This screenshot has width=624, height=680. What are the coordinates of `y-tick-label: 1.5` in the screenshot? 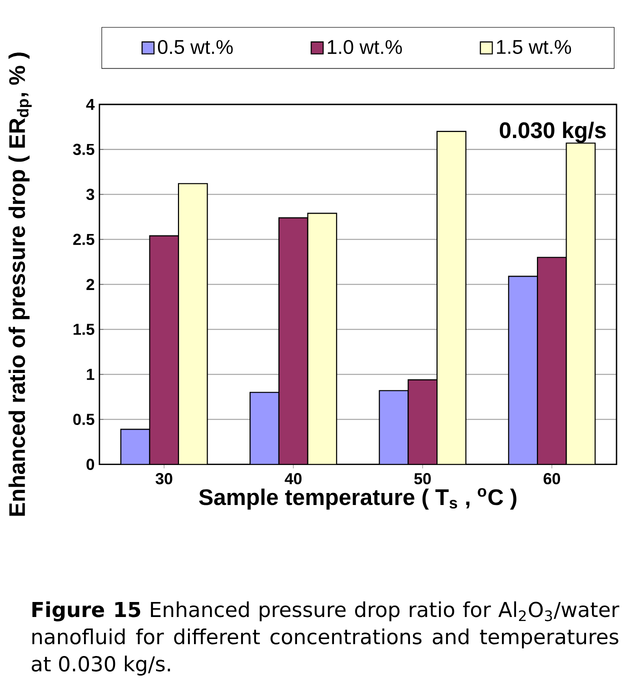 It's located at (84, 329).